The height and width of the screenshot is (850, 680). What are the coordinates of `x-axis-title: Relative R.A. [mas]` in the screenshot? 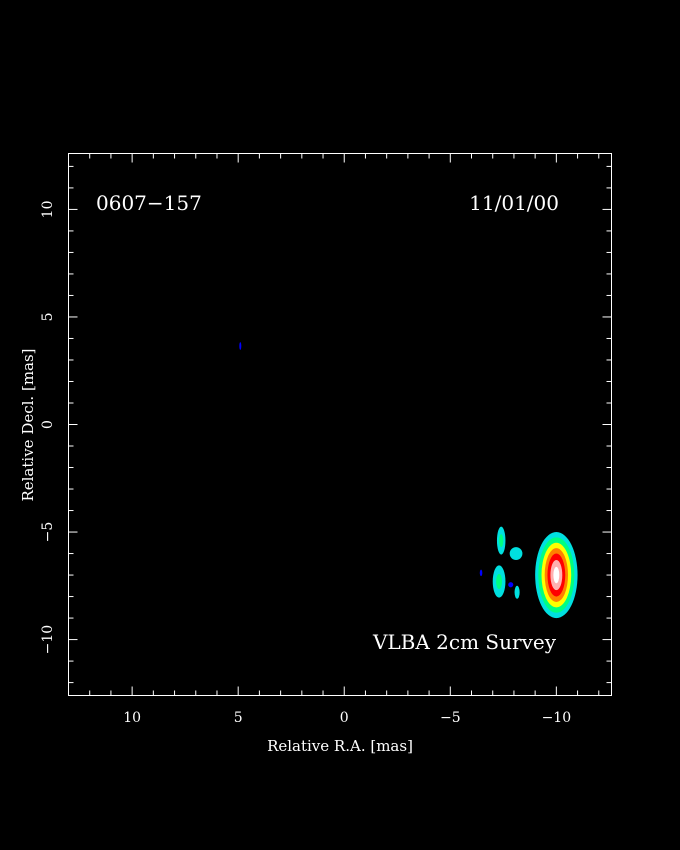 It's located at (340, 746).